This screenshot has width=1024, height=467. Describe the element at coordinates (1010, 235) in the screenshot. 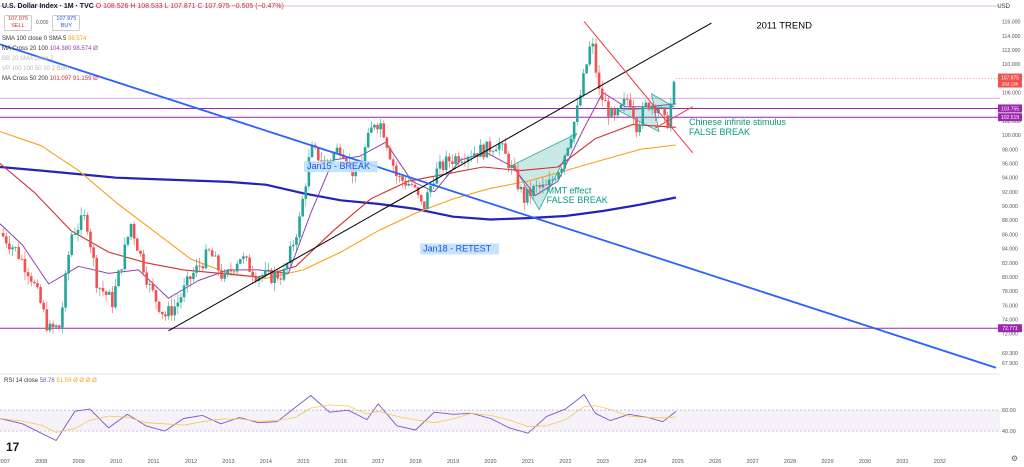

I see `y-tick-label: 86.000` at that location.